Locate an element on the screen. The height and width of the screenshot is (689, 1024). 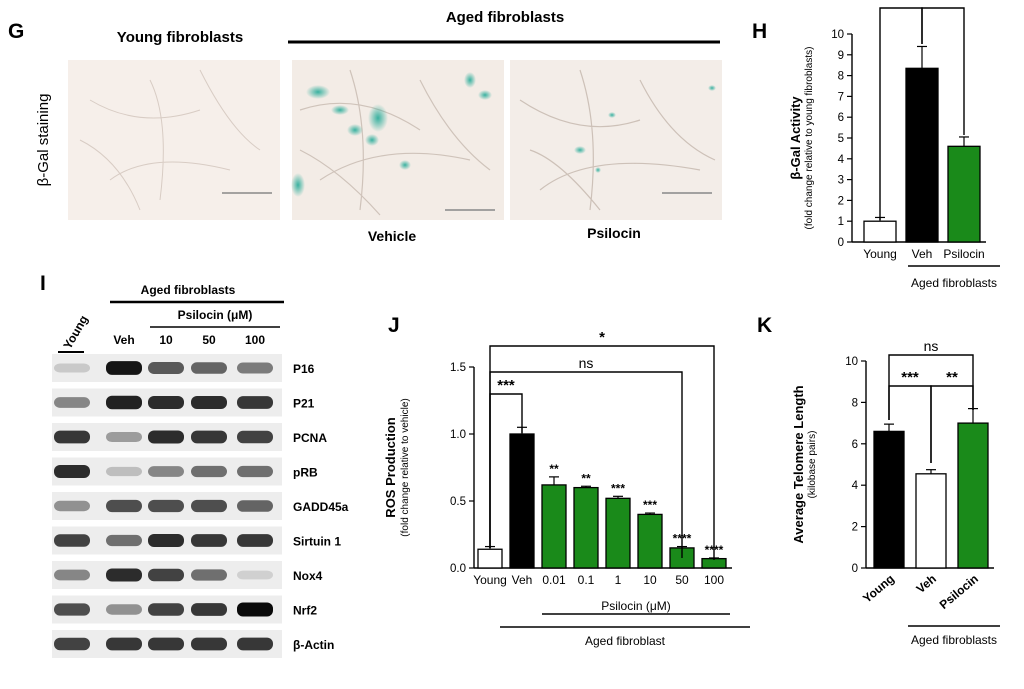
blot-protein-label: GADD45a is located at coordinates (321, 507).